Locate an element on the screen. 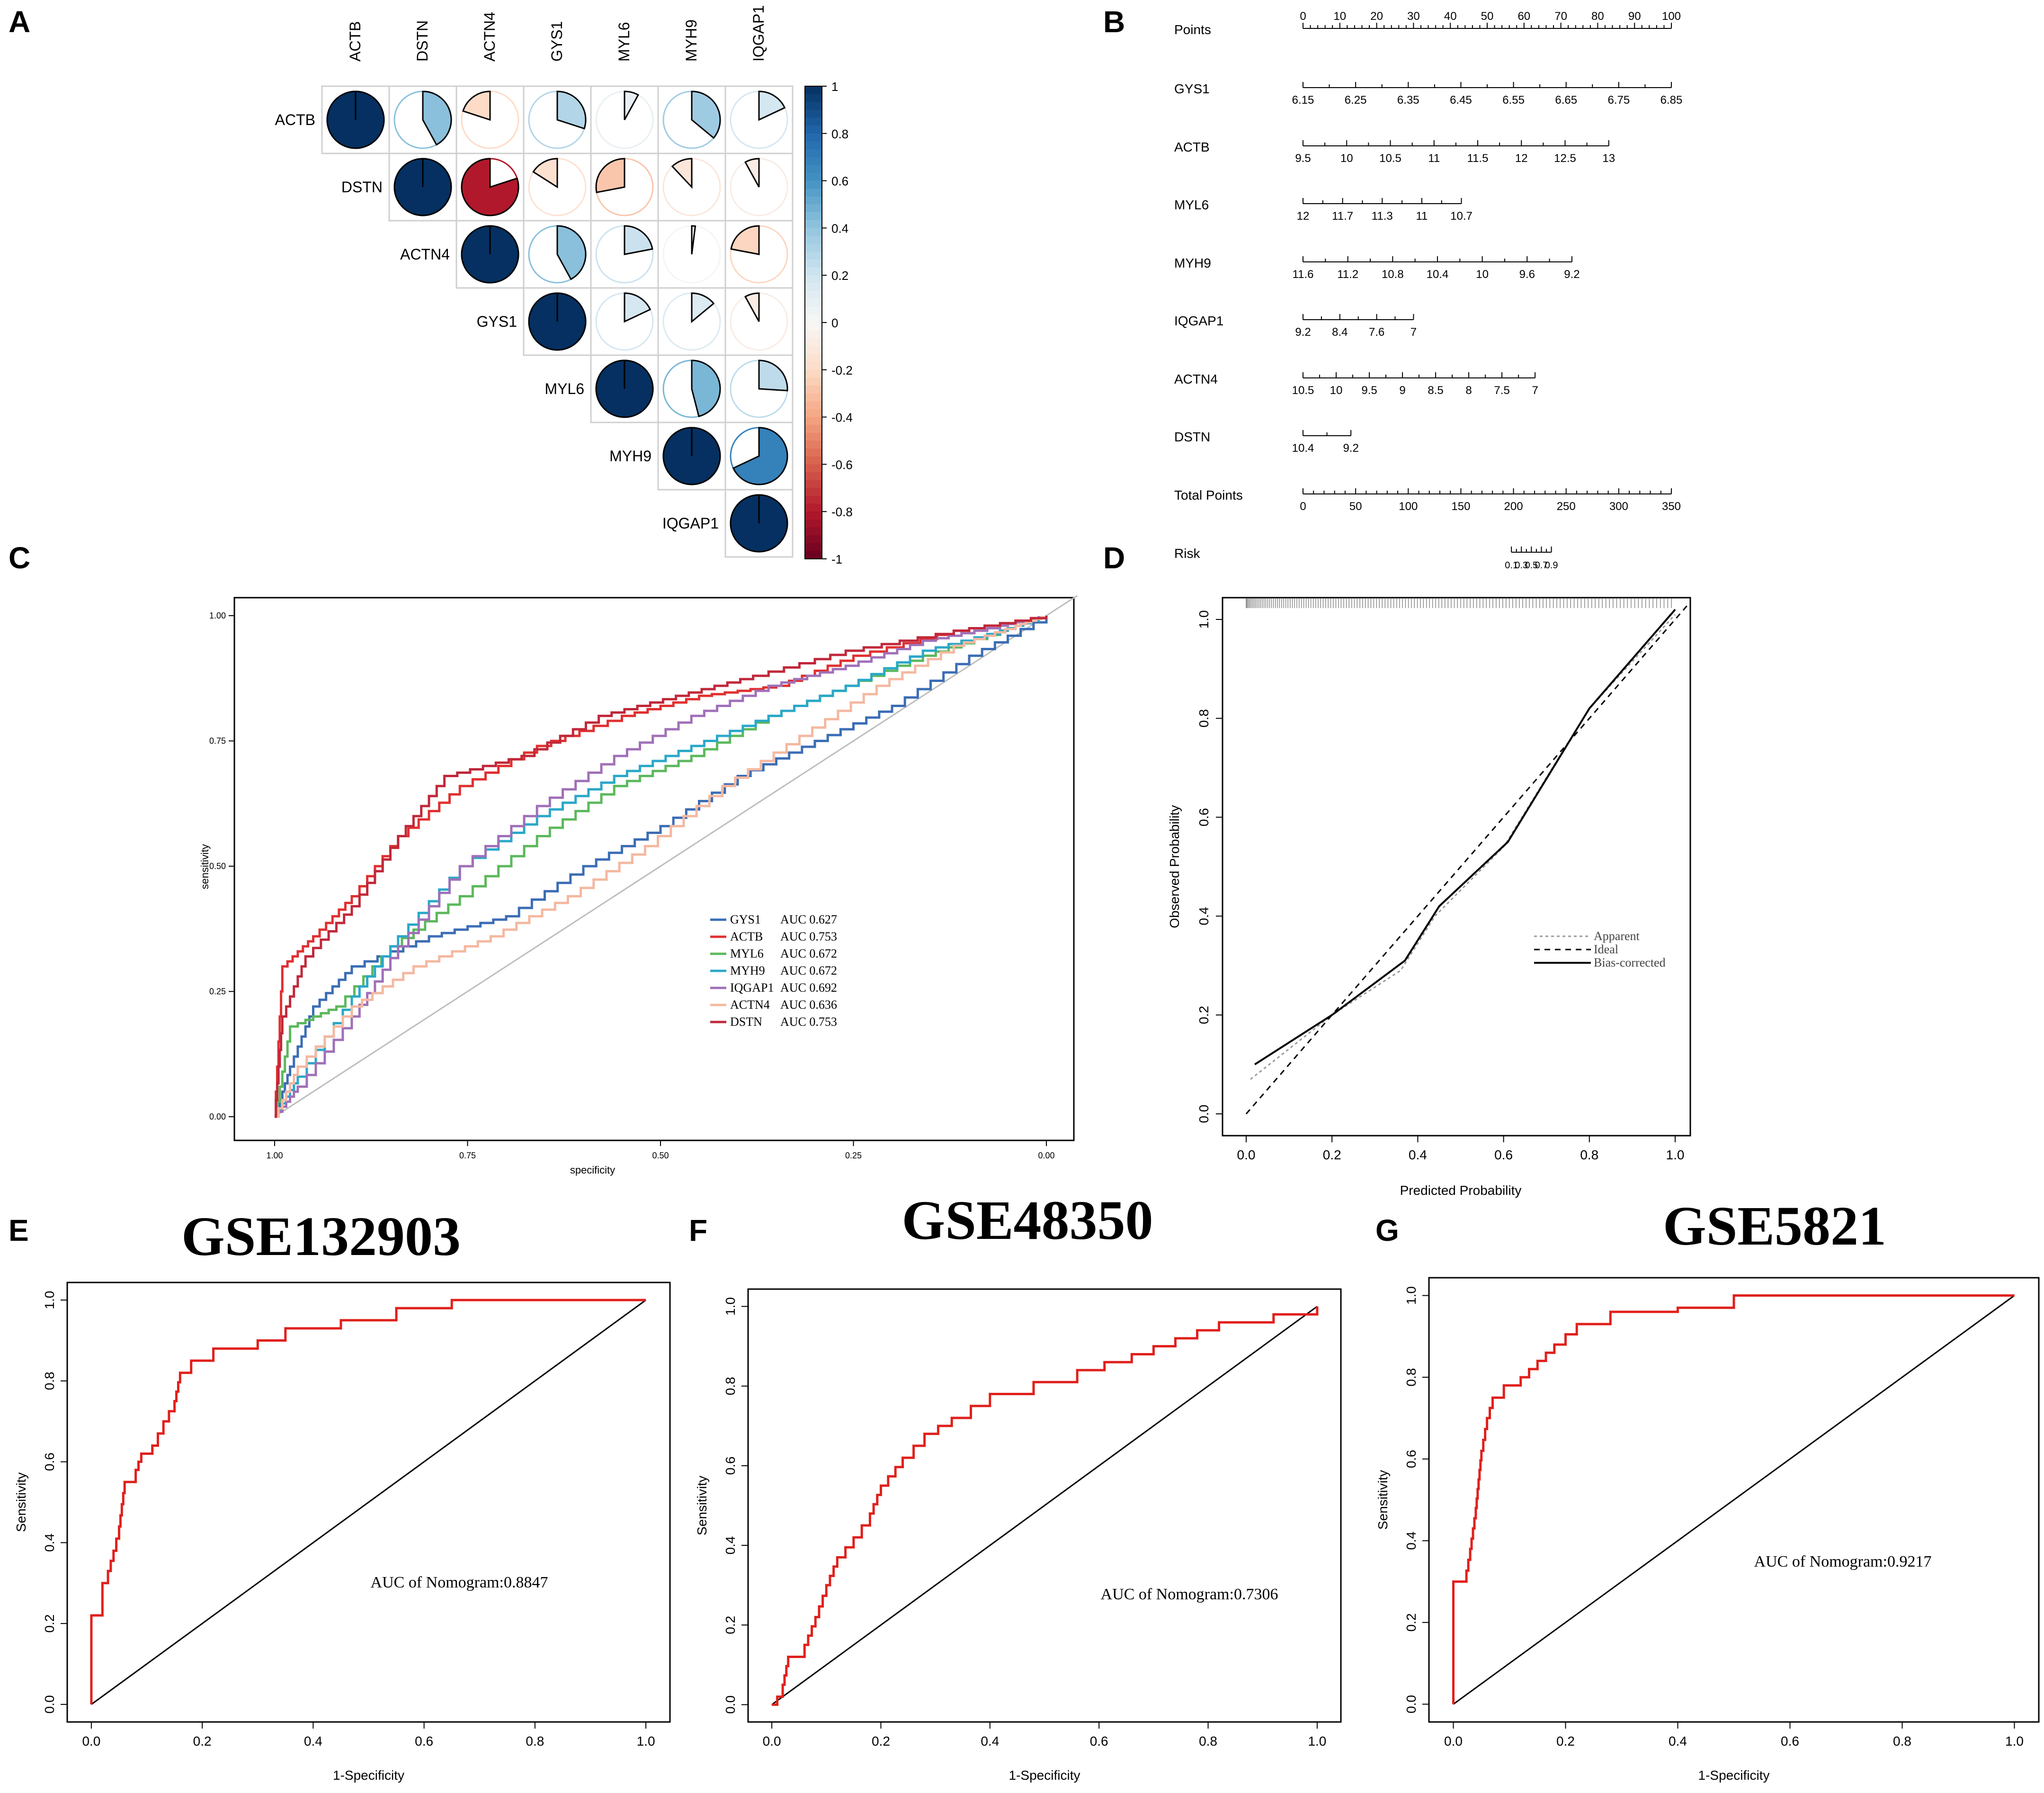 The height and width of the screenshot is (1793, 2044). roc-curve-nomogram is located at coordinates (1733, 1499).